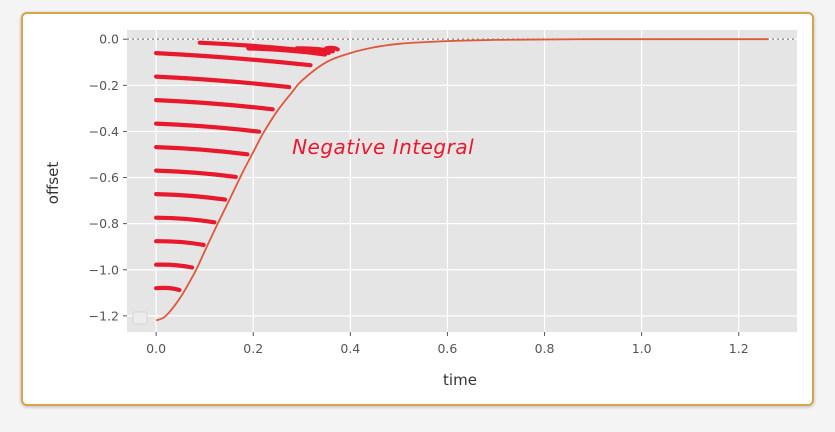 This screenshot has height=432, width=835. What do you see at coordinates (383, 147) in the screenshot?
I see `annotation-negative-integral: Negative Integral` at bounding box center [383, 147].